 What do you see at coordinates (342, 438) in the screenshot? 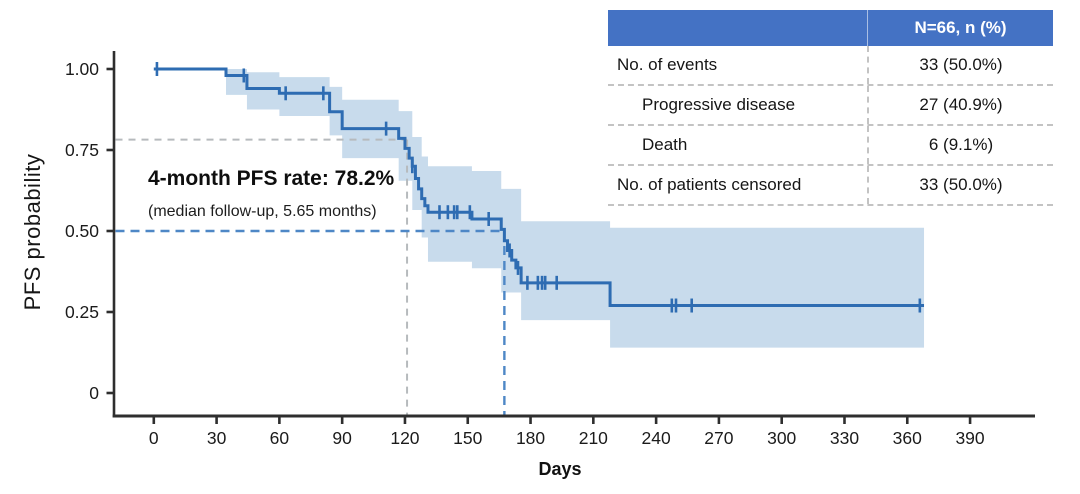
I see `x-tick-label: 90` at bounding box center [342, 438].